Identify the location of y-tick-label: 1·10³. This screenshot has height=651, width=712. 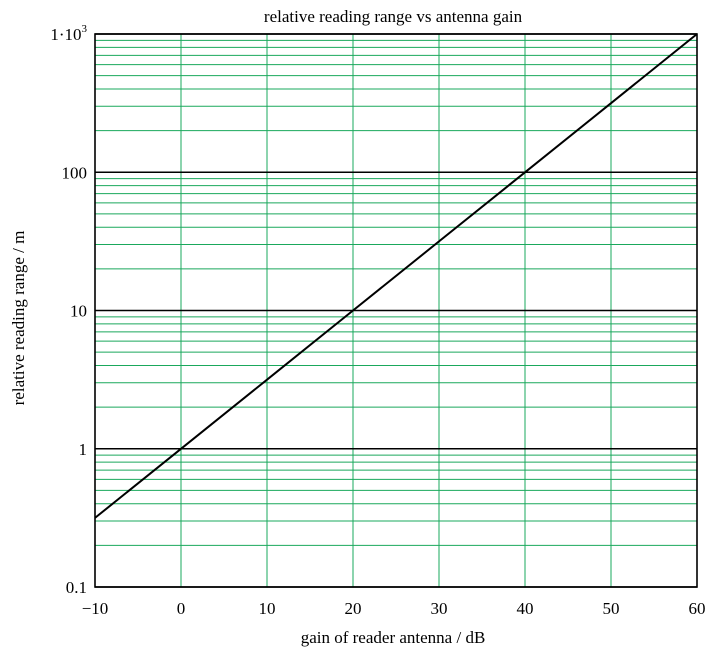
(68, 33).